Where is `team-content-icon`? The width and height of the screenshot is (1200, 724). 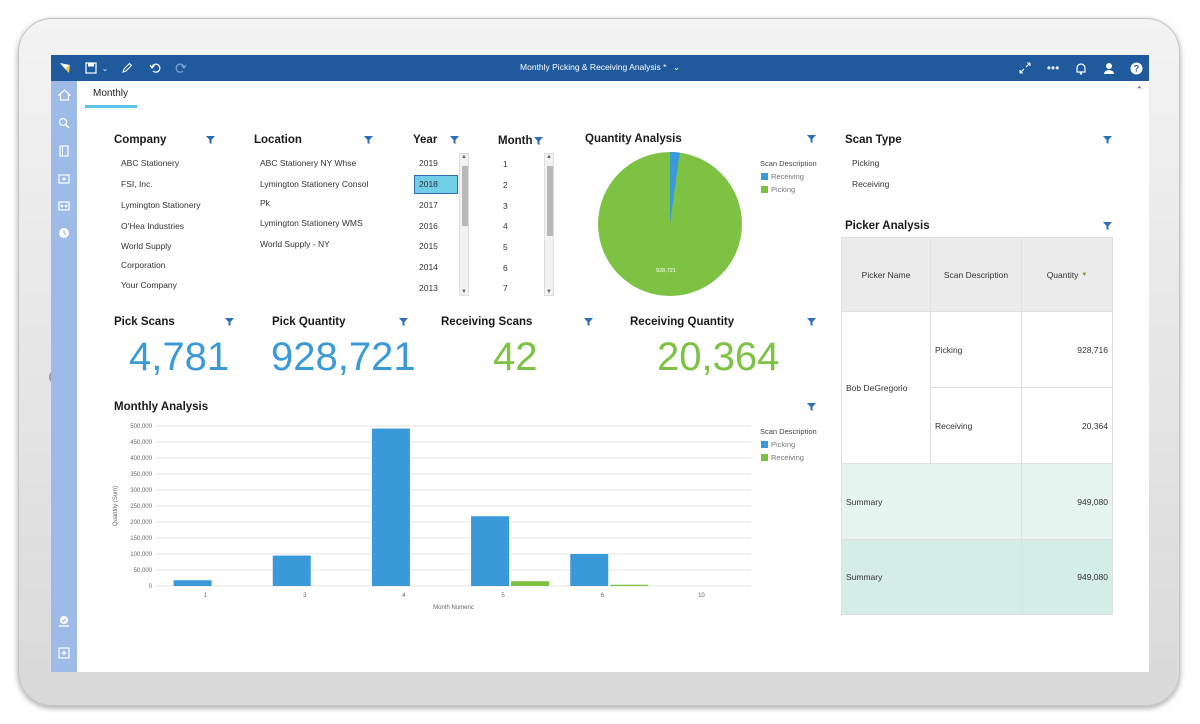
team-content-icon is located at coordinates (64, 179).